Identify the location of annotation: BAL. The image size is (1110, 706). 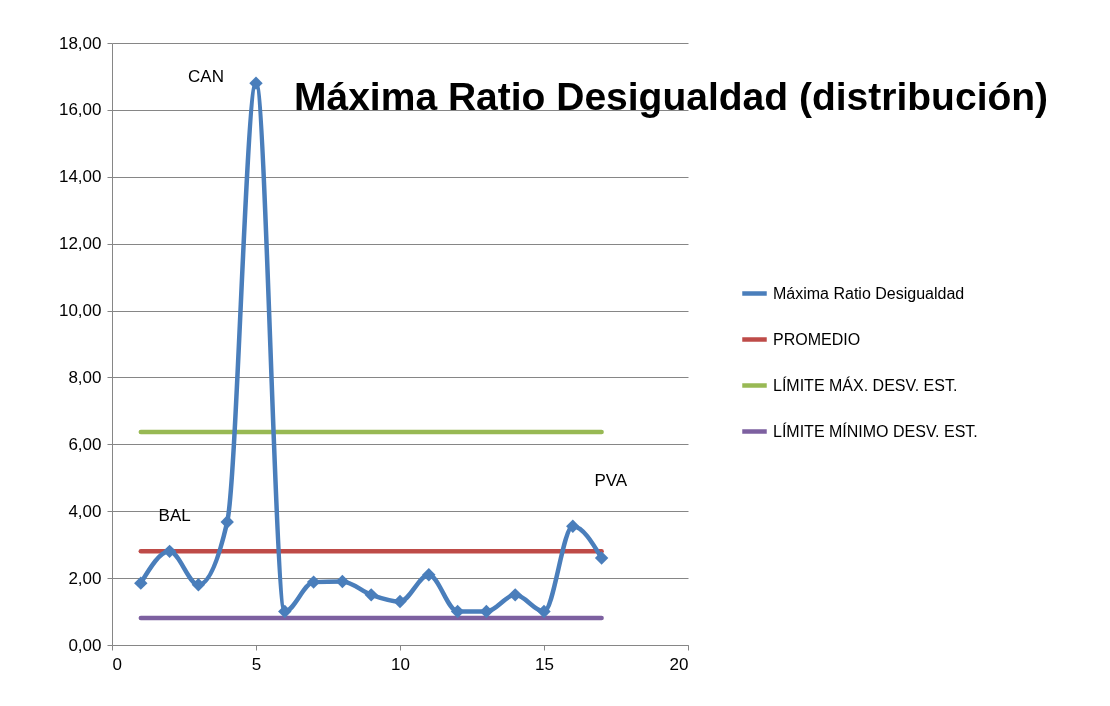
(174, 516).